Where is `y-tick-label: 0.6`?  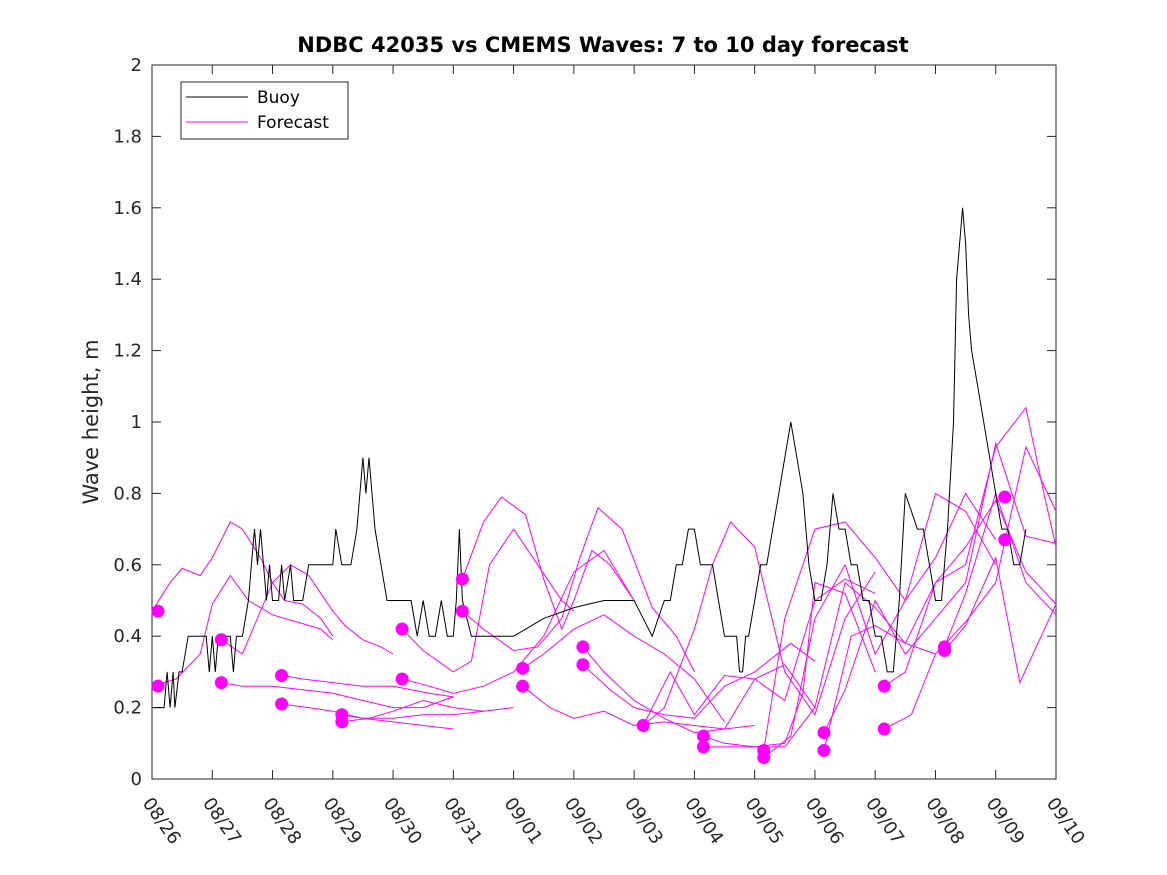
y-tick-label: 0.6 is located at coordinates (127, 565).